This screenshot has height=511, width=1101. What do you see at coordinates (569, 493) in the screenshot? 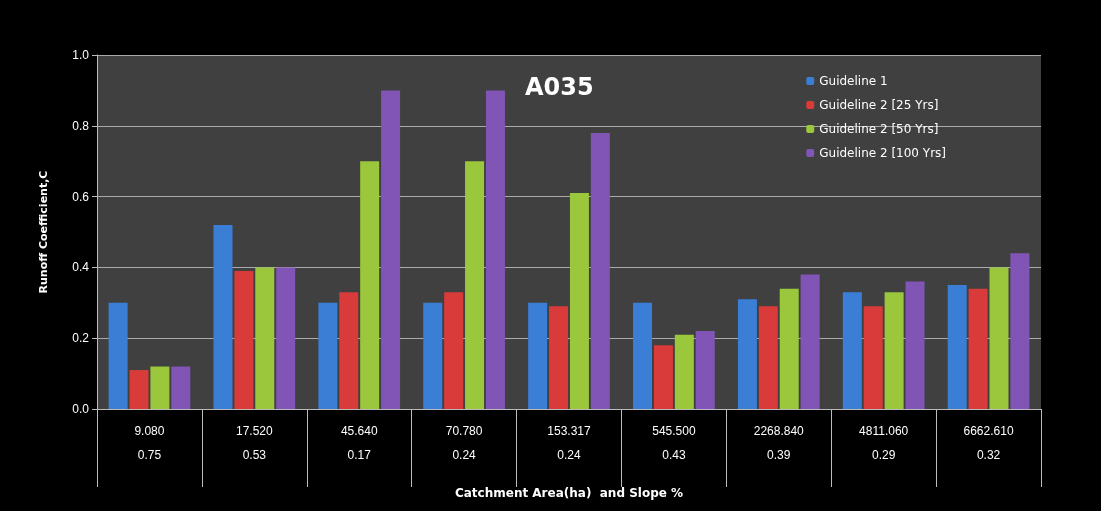
I see `x-axis-title: Catchment Area(ha) and Slope %` at bounding box center [569, 493].